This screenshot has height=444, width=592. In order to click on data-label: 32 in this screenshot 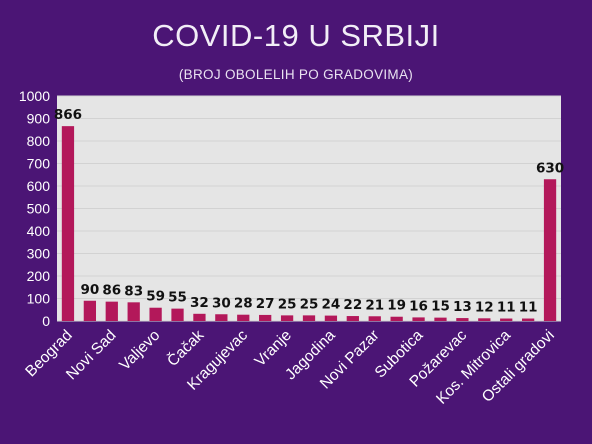, I will do `click(199, 303)`.